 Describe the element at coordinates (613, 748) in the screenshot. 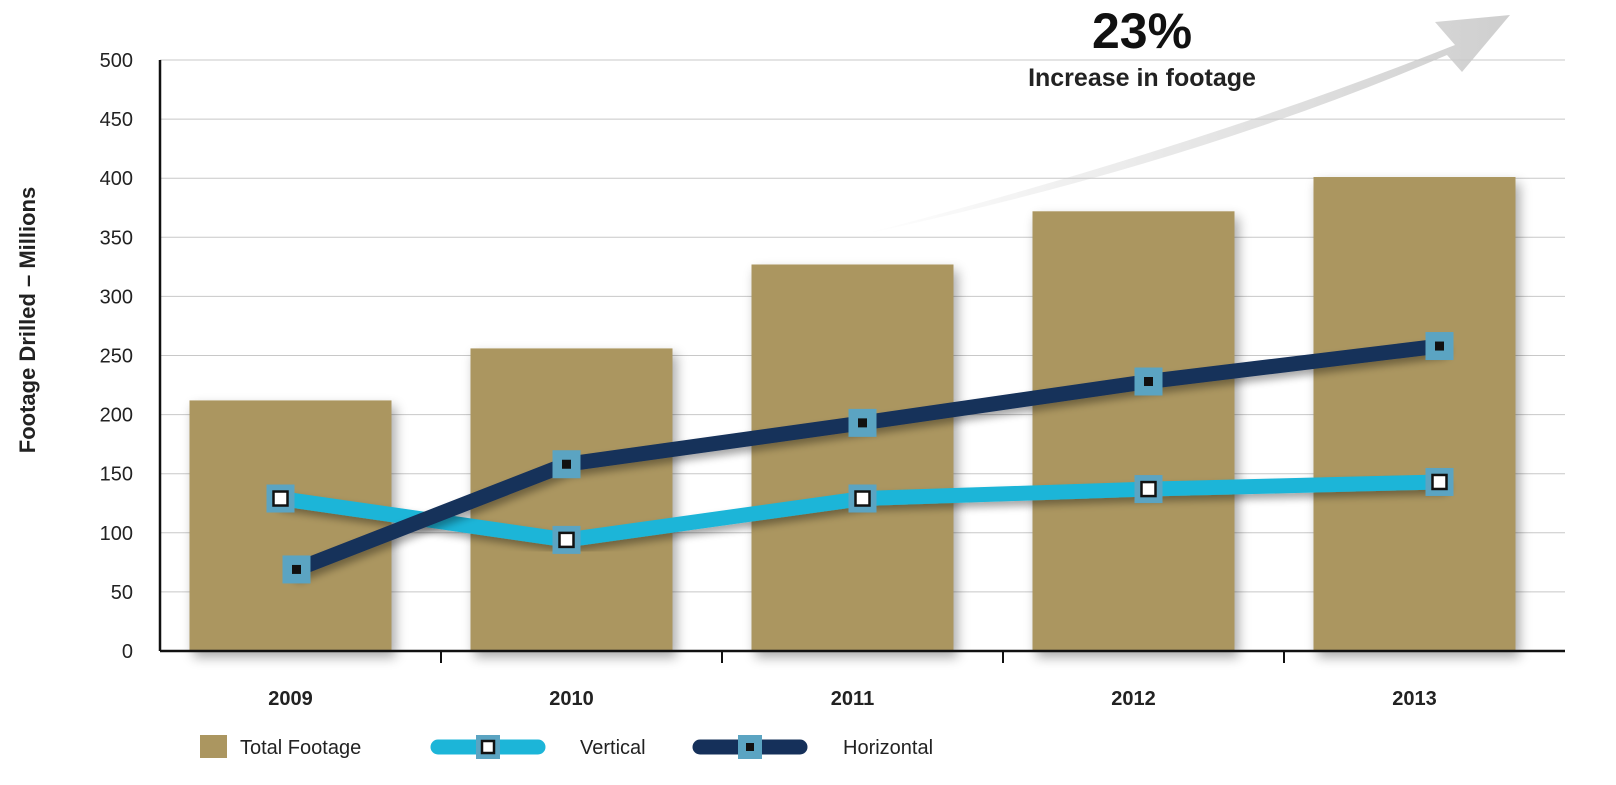

I see `legend-label-vertical: Vertical` at that location.